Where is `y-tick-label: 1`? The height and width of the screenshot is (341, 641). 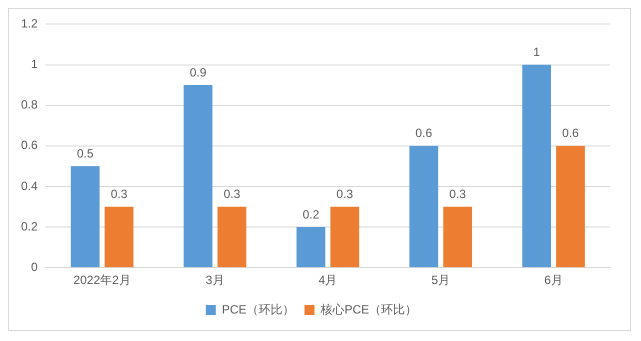
y-tick-label: 1 is located at coordinates (34, 64).